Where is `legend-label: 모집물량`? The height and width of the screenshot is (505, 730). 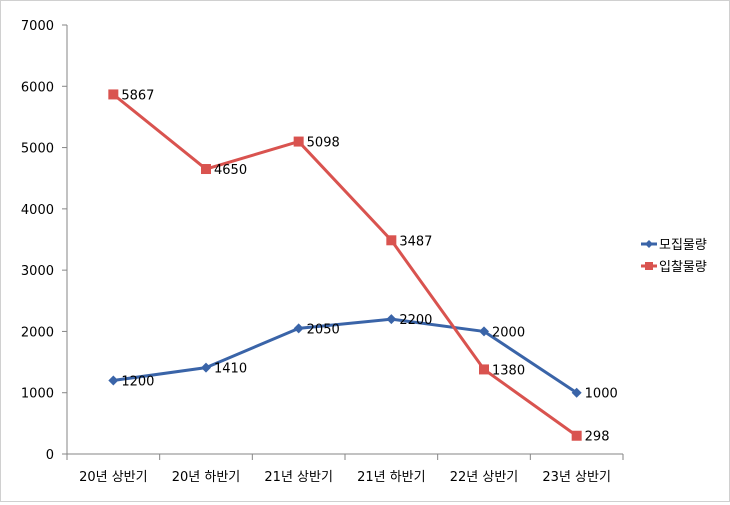
legend-label: 모집물량 is located at coordinates (683, 245).